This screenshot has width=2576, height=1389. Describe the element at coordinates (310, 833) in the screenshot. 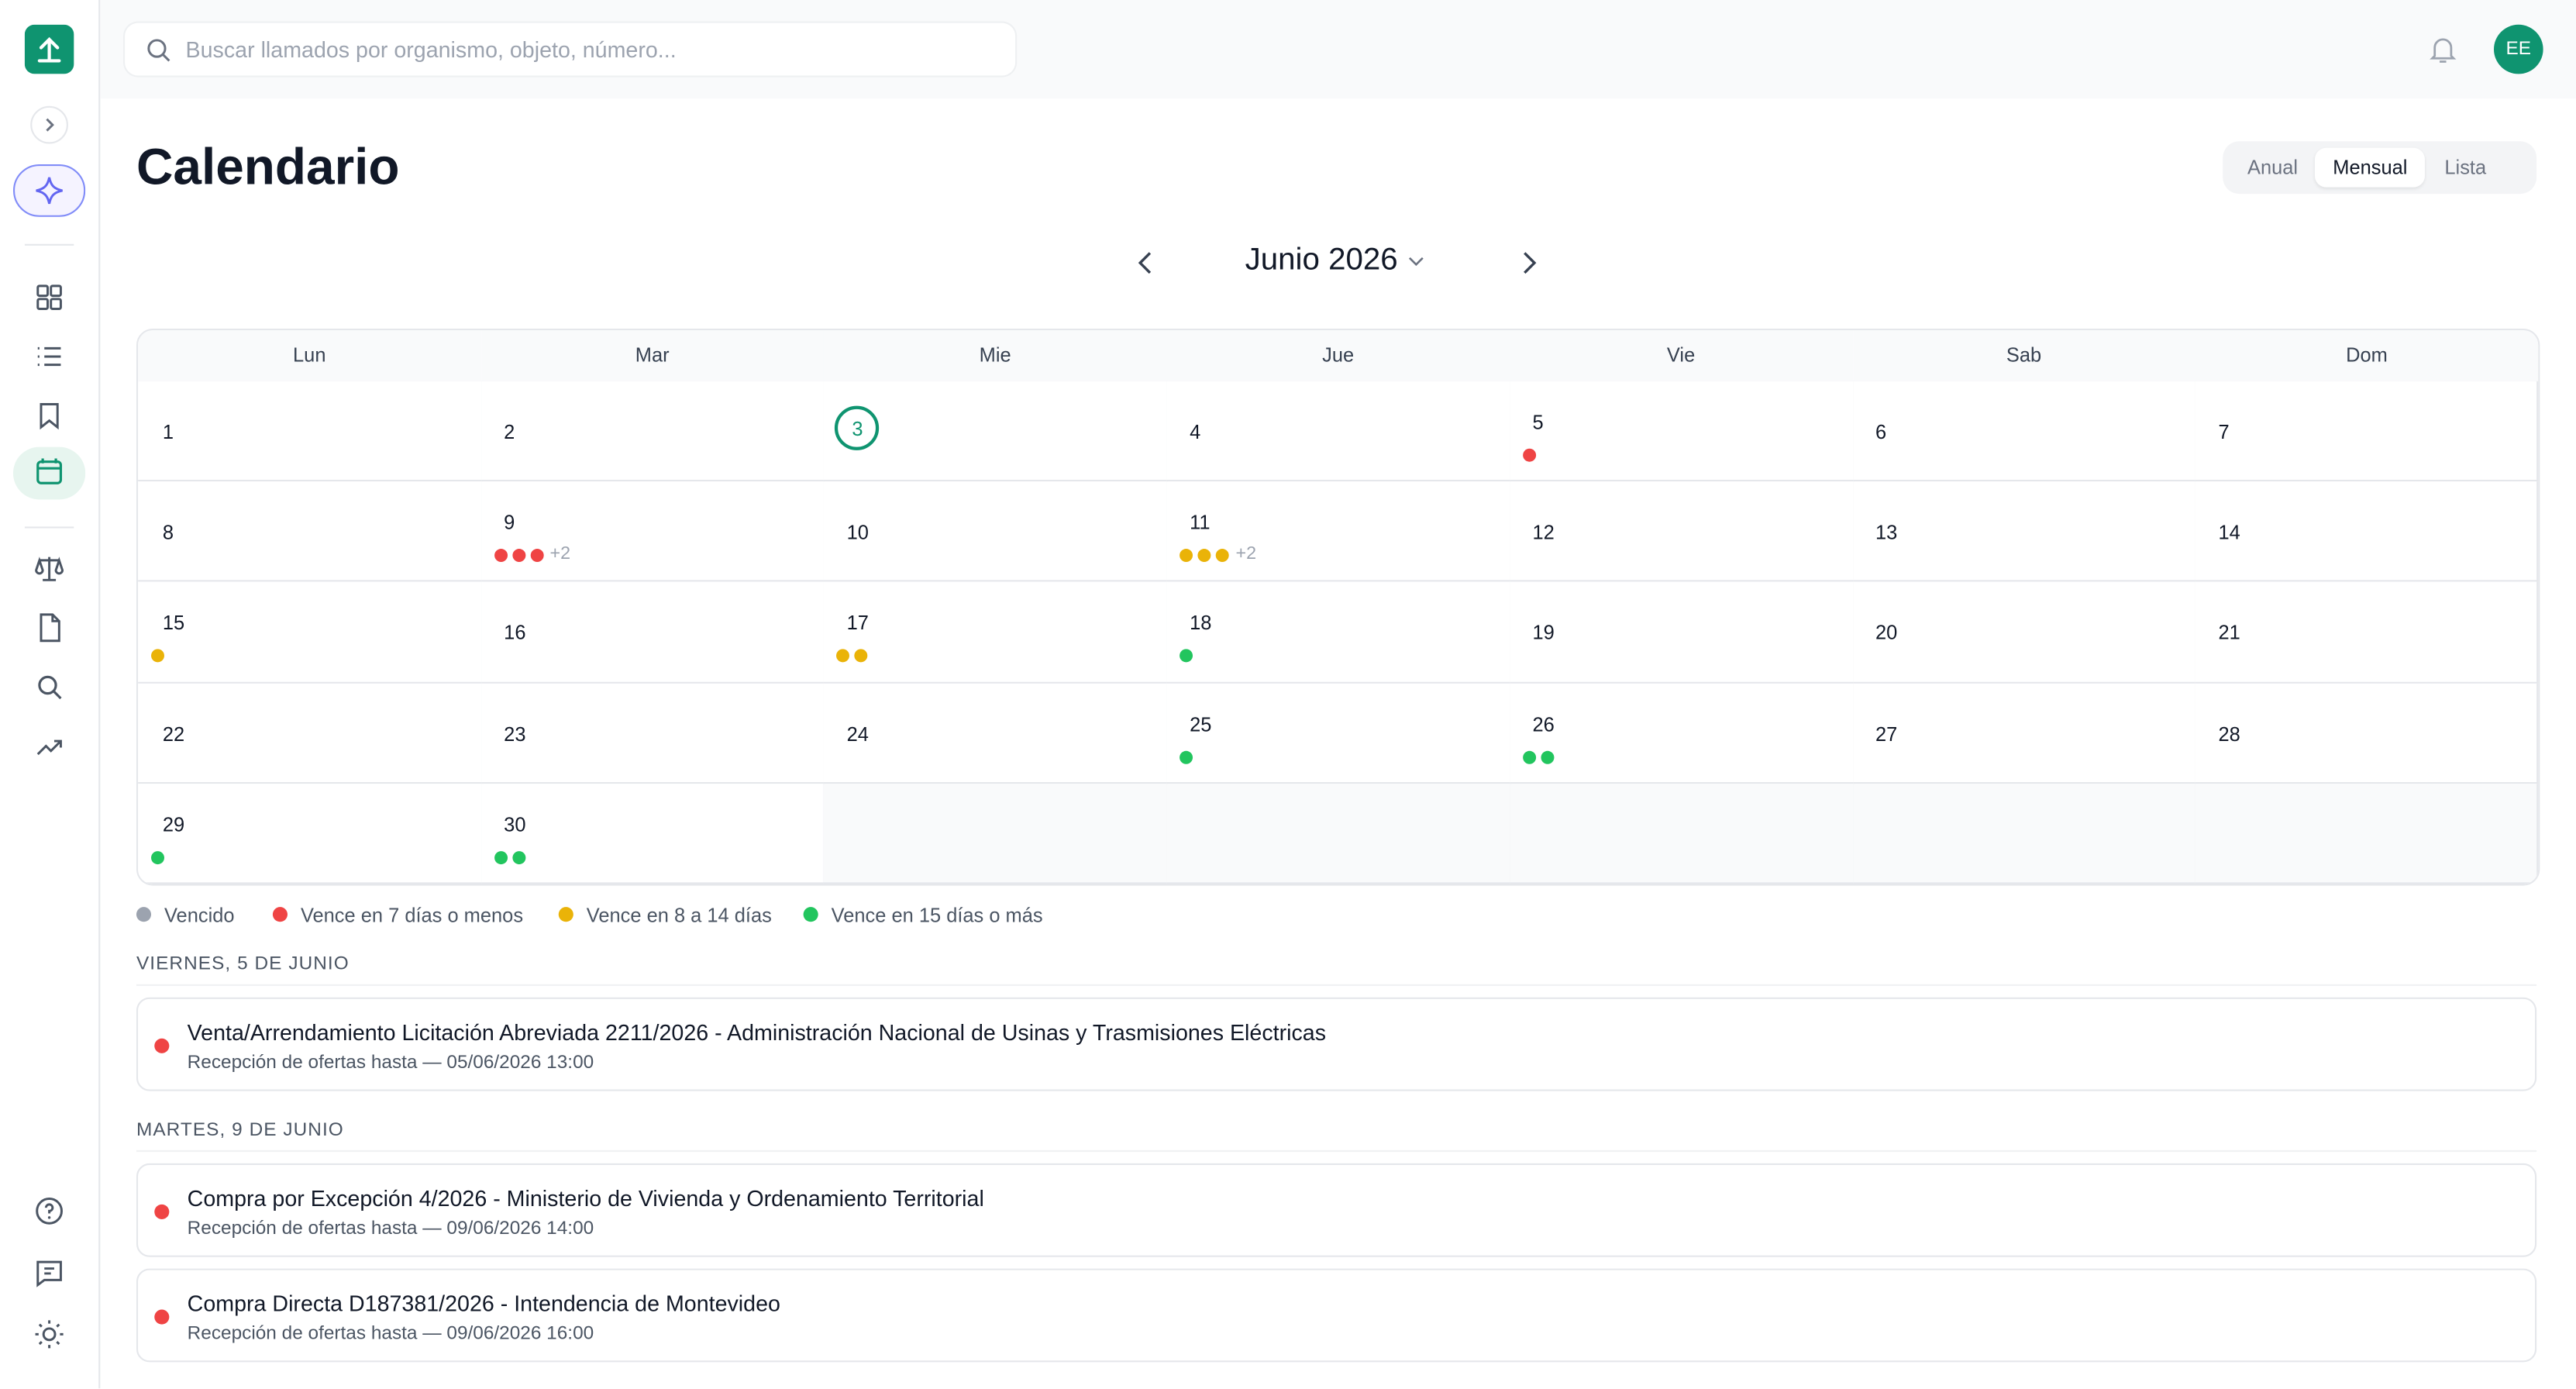

I see `day-cell: 29` at that location.